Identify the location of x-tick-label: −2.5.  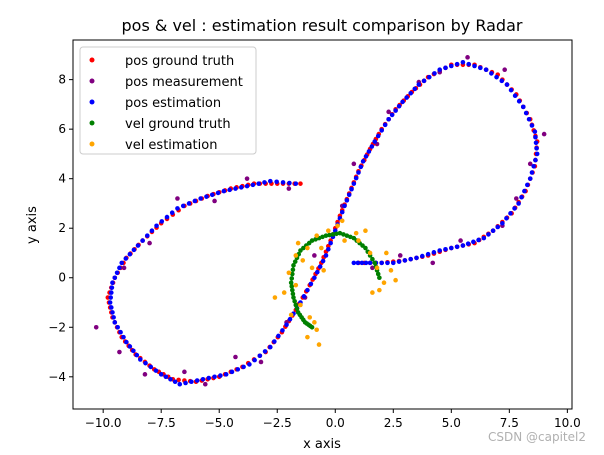
(277, 423).